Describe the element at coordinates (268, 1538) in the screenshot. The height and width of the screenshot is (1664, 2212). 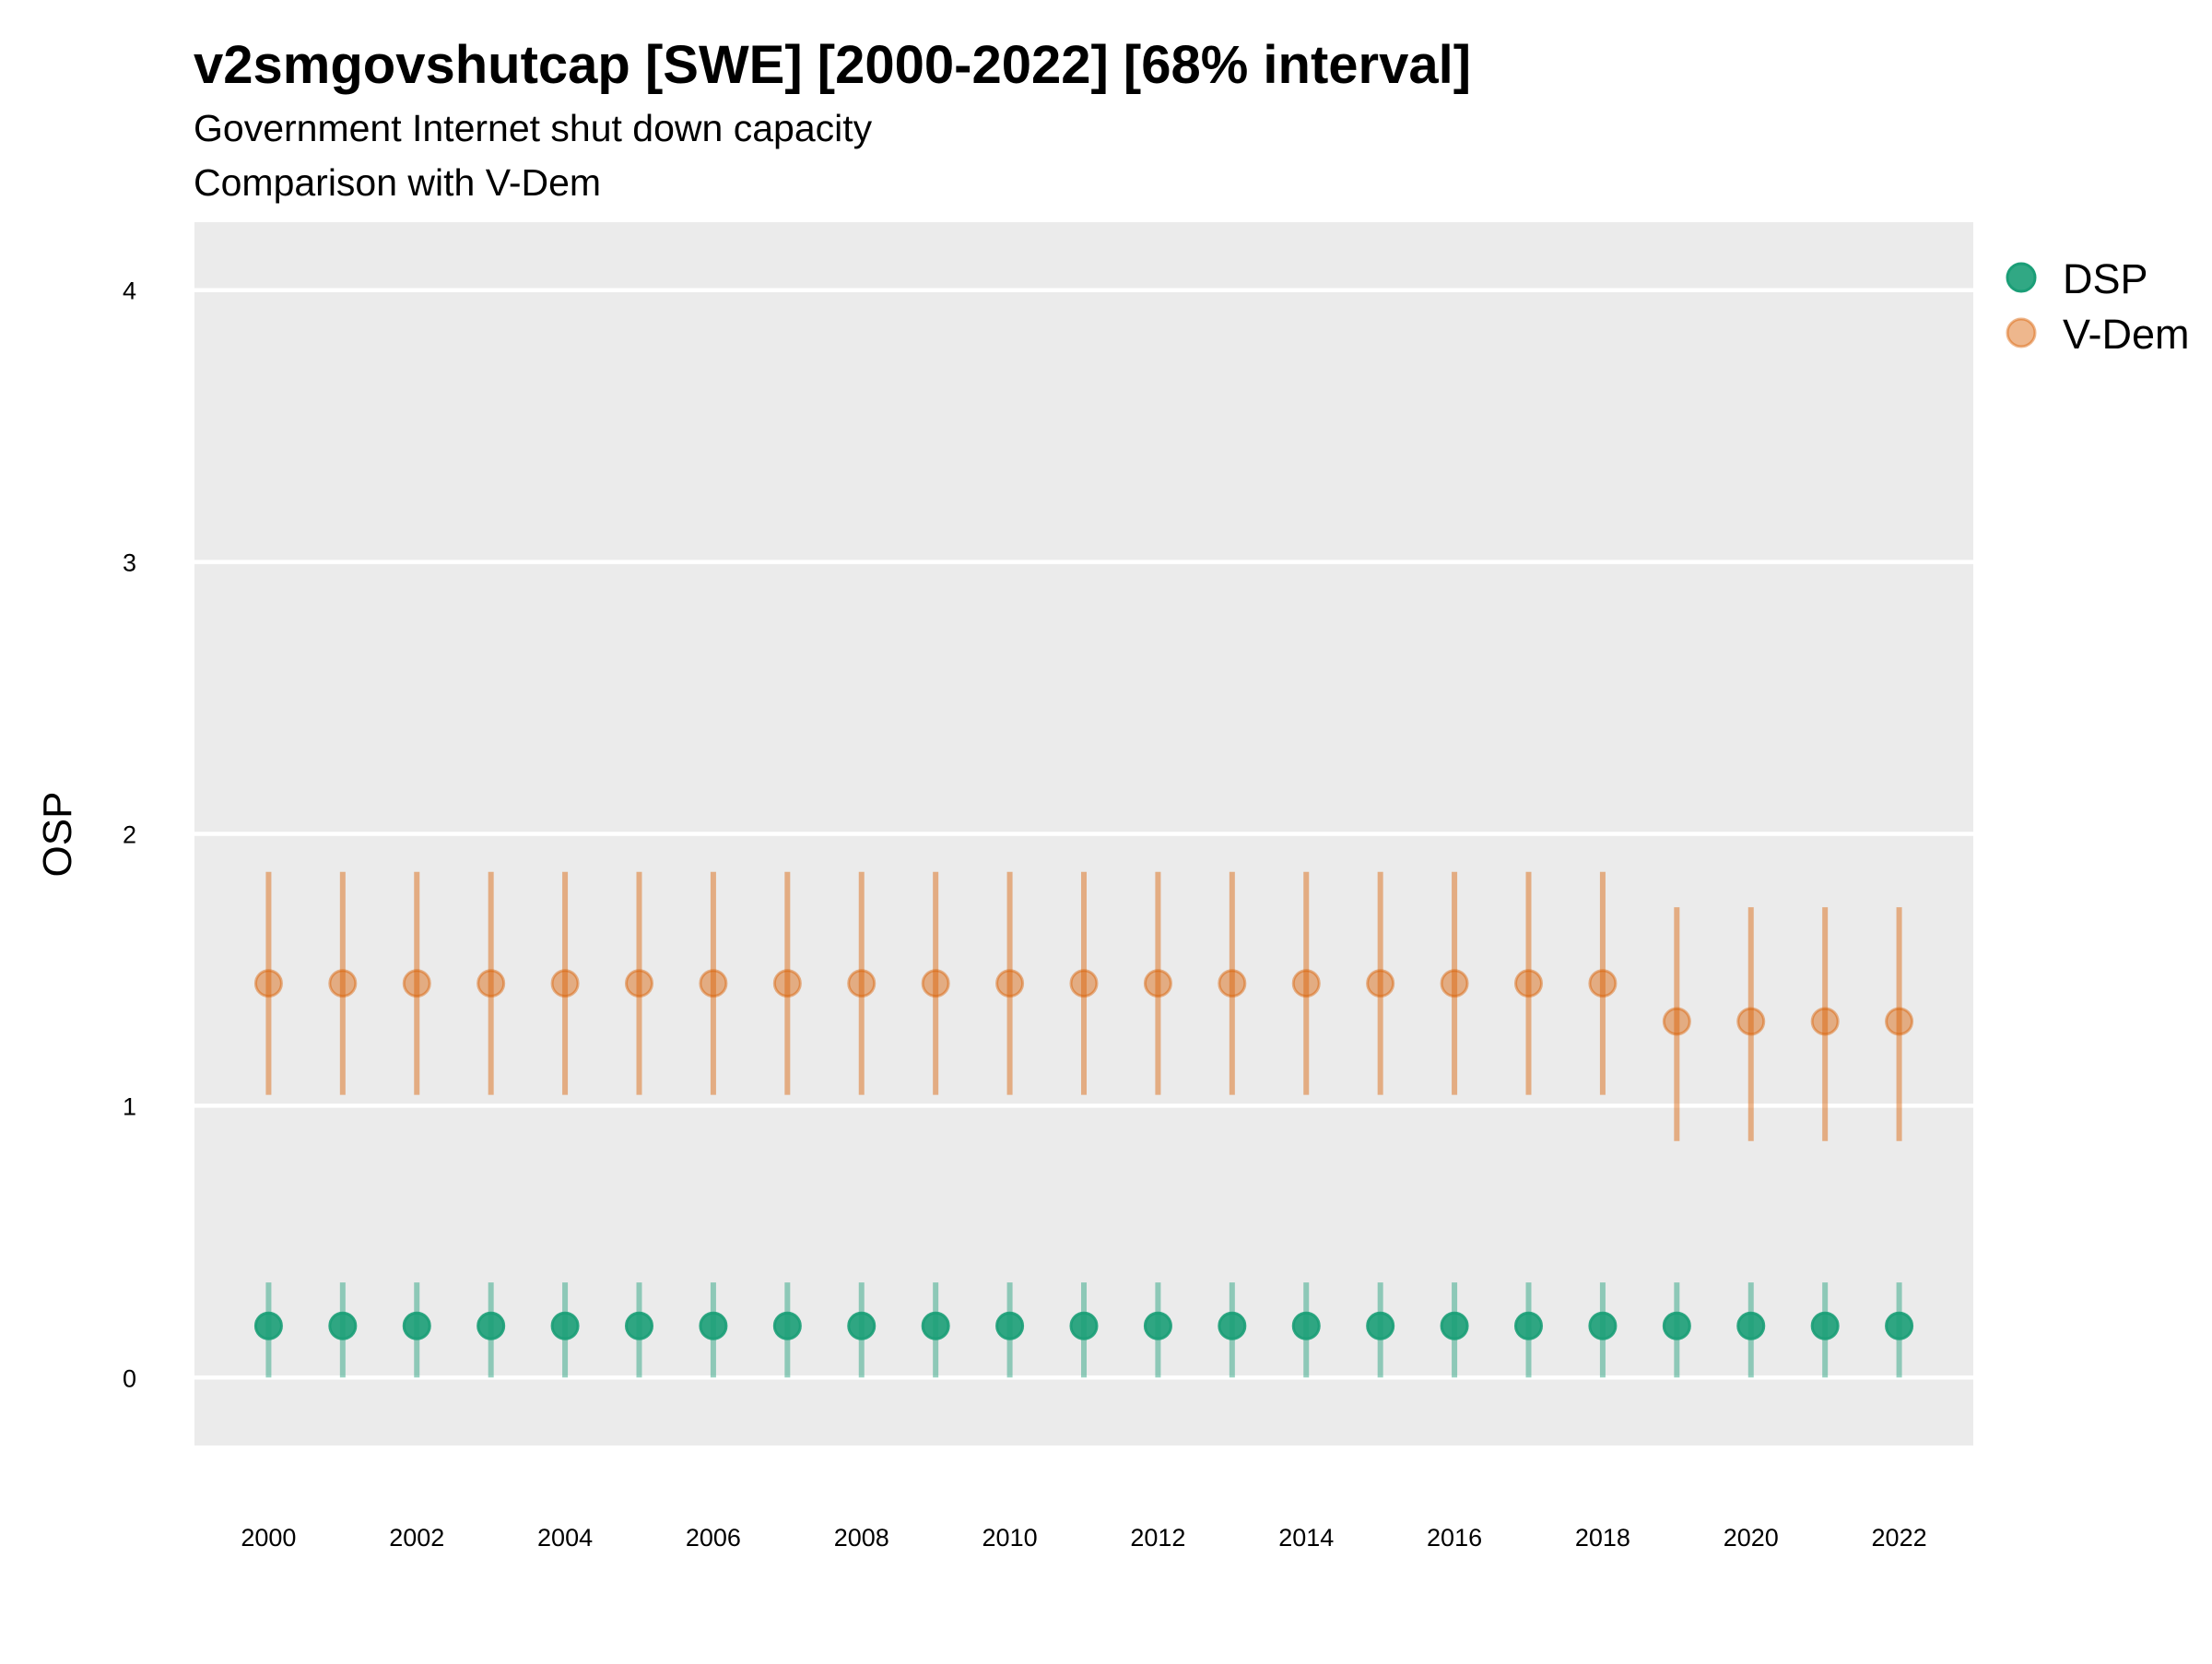
I see `x-tick-label: 2000` at that location.